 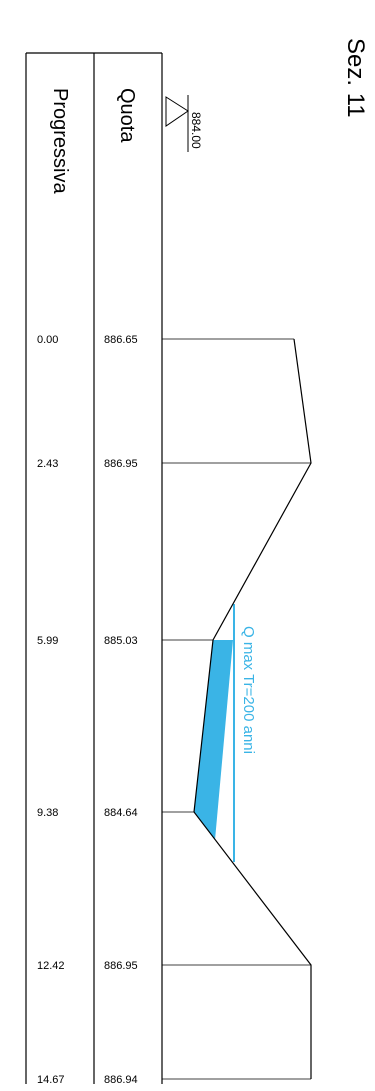 I want to click on column-header-quota: Quota, so click(x=127, y=115).